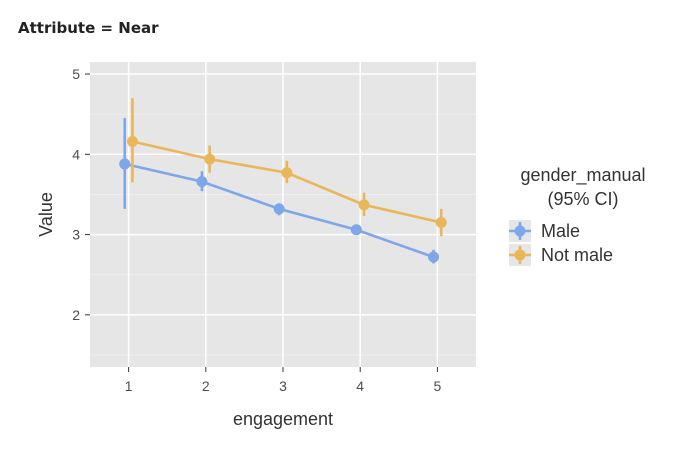  Describe the element at coordinates (76, 154) in the screenshot. I see `y-tick-label: 4` at that location.